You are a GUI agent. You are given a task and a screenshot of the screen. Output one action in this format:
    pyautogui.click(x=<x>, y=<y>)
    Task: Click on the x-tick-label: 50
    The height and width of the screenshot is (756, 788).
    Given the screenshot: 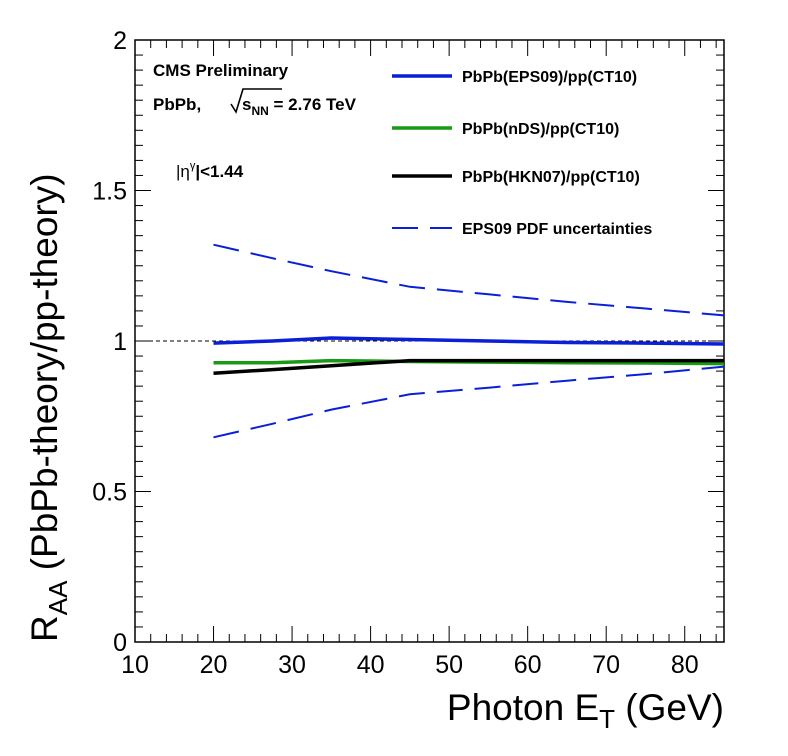 What is the action you would take?
    pyautogui.click(x=449, y=665)
    